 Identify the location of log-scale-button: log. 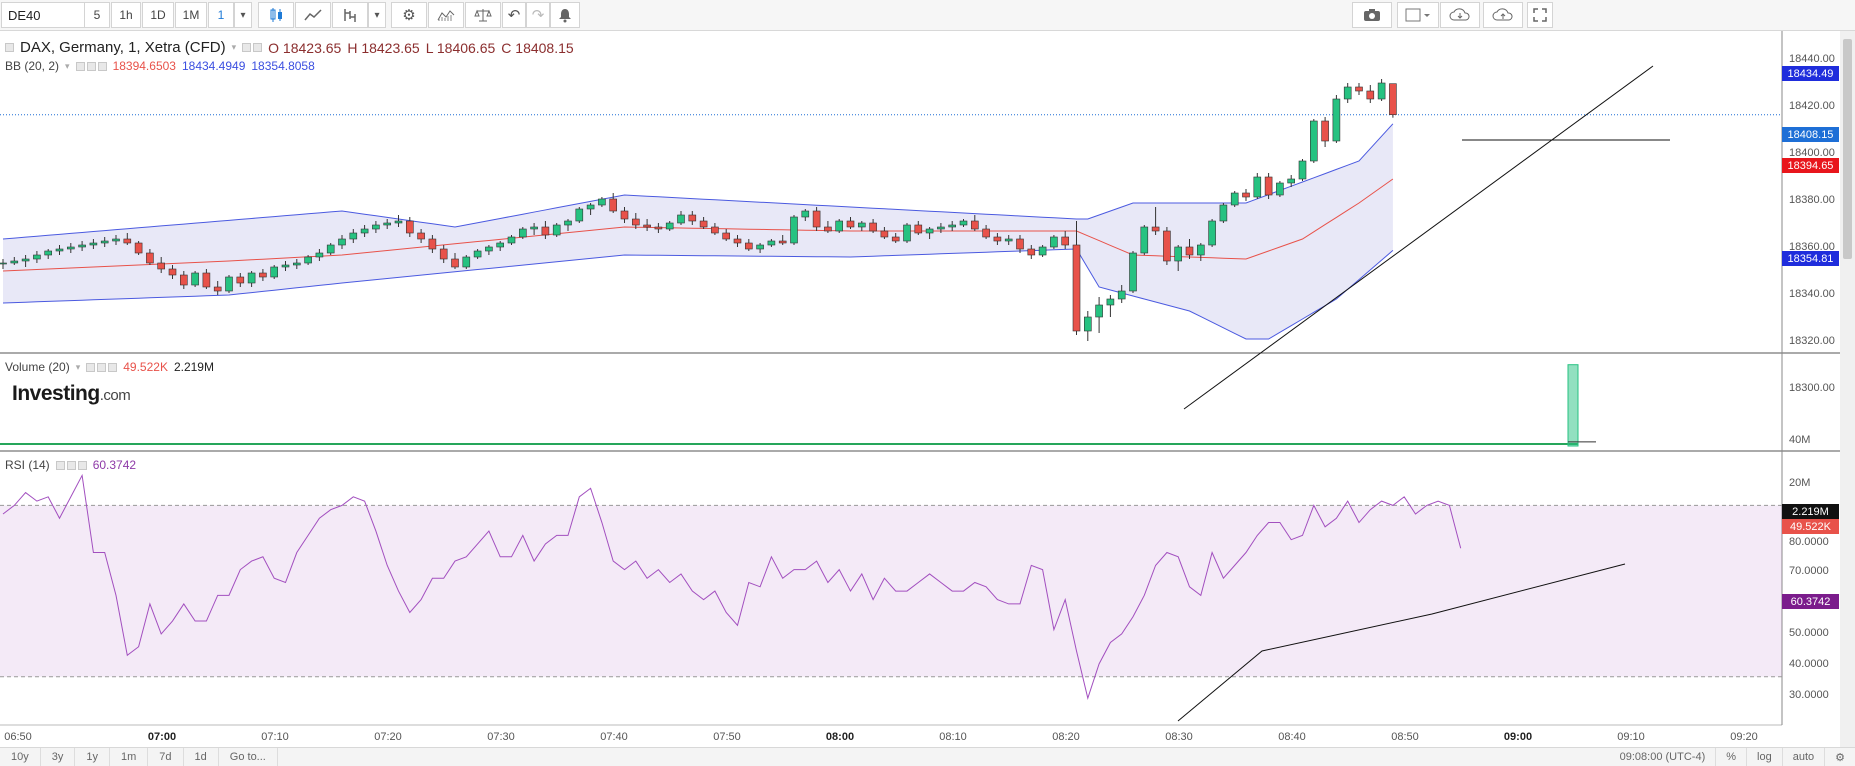
(1764, 757).